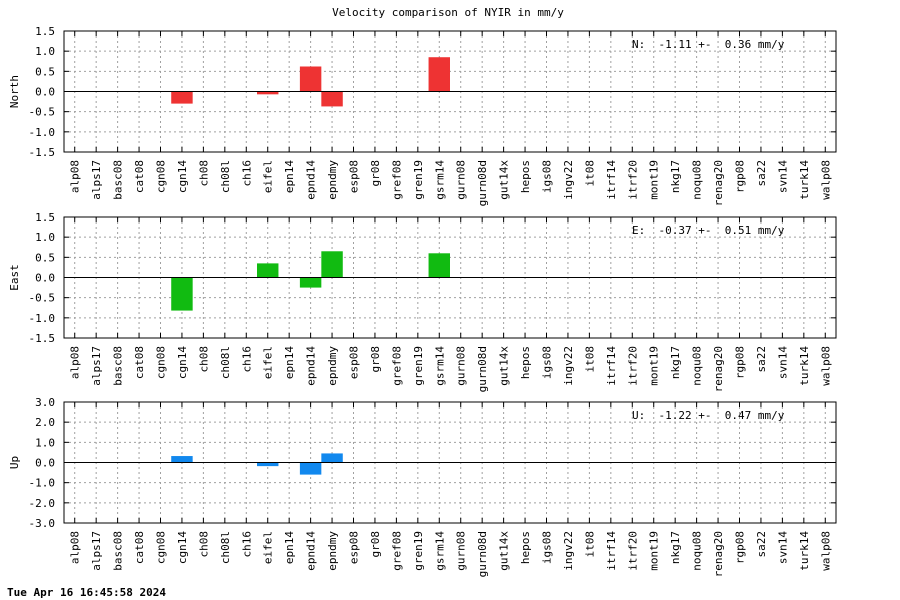  Describe the element at coordinates (310, 79) in the screenshot. I see `bar-north-epnd14` at that location.